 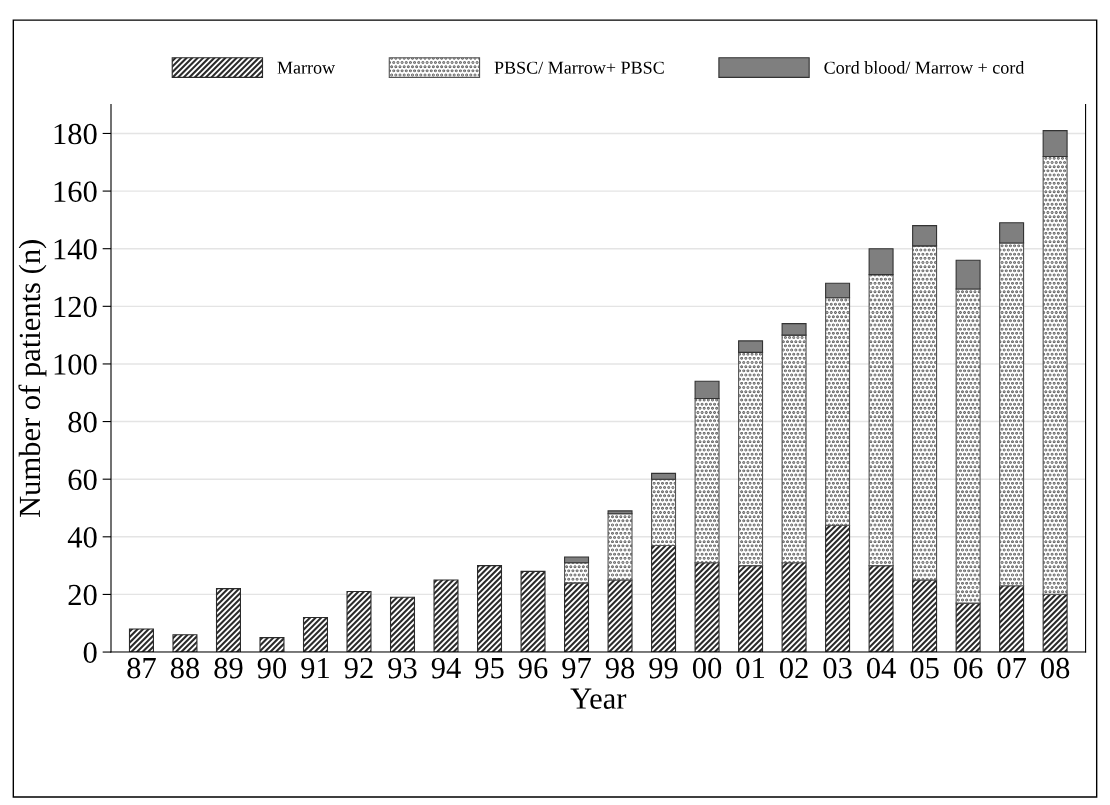 I want to click on x-tick-label: 00, so click(x=707, y=668).